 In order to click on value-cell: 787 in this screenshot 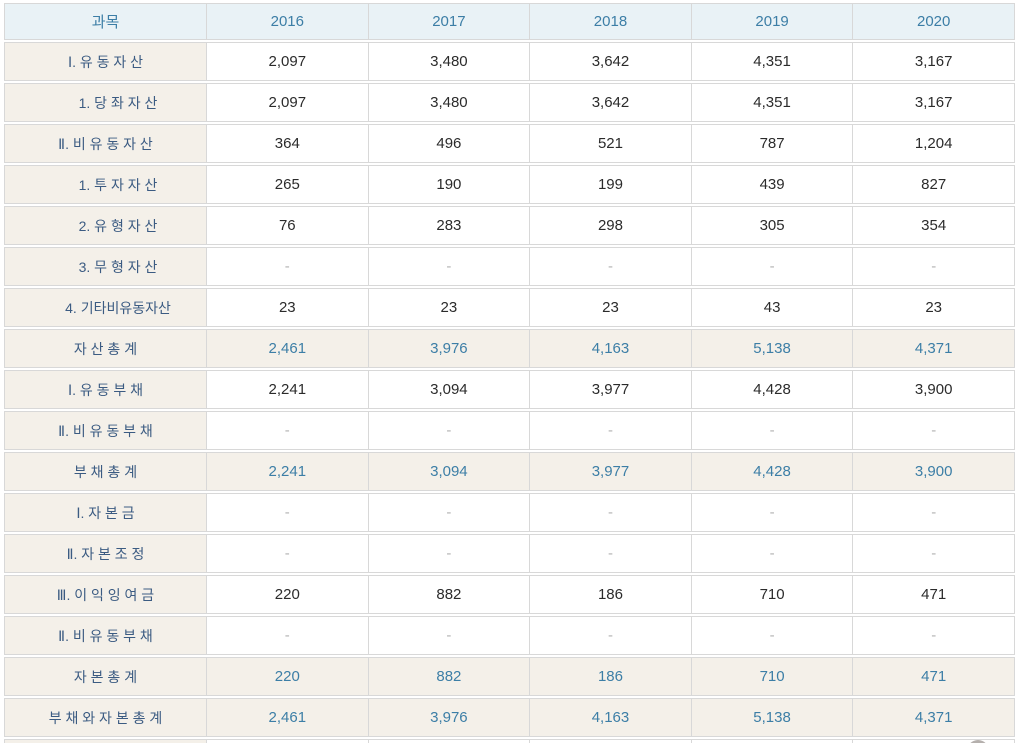, I will do `click(772, 143)`.